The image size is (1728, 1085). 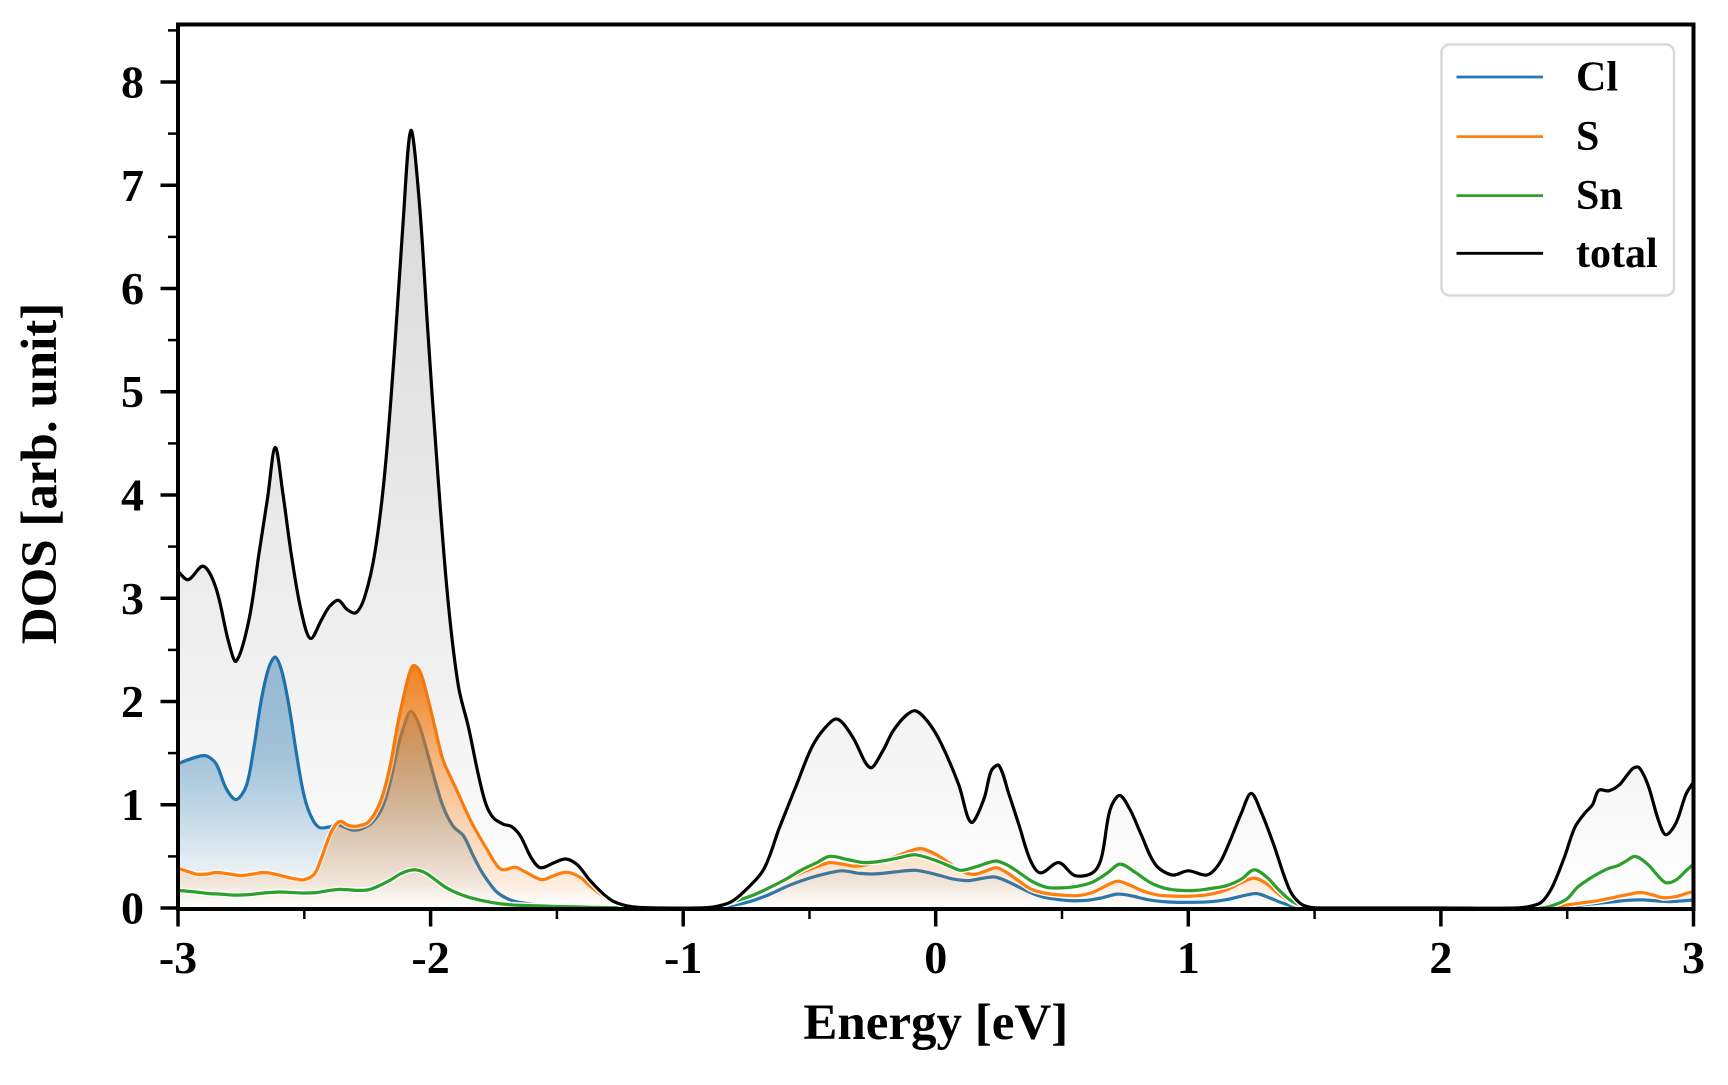 I want to click on svg-text: 7, so click(x=132, y=185).